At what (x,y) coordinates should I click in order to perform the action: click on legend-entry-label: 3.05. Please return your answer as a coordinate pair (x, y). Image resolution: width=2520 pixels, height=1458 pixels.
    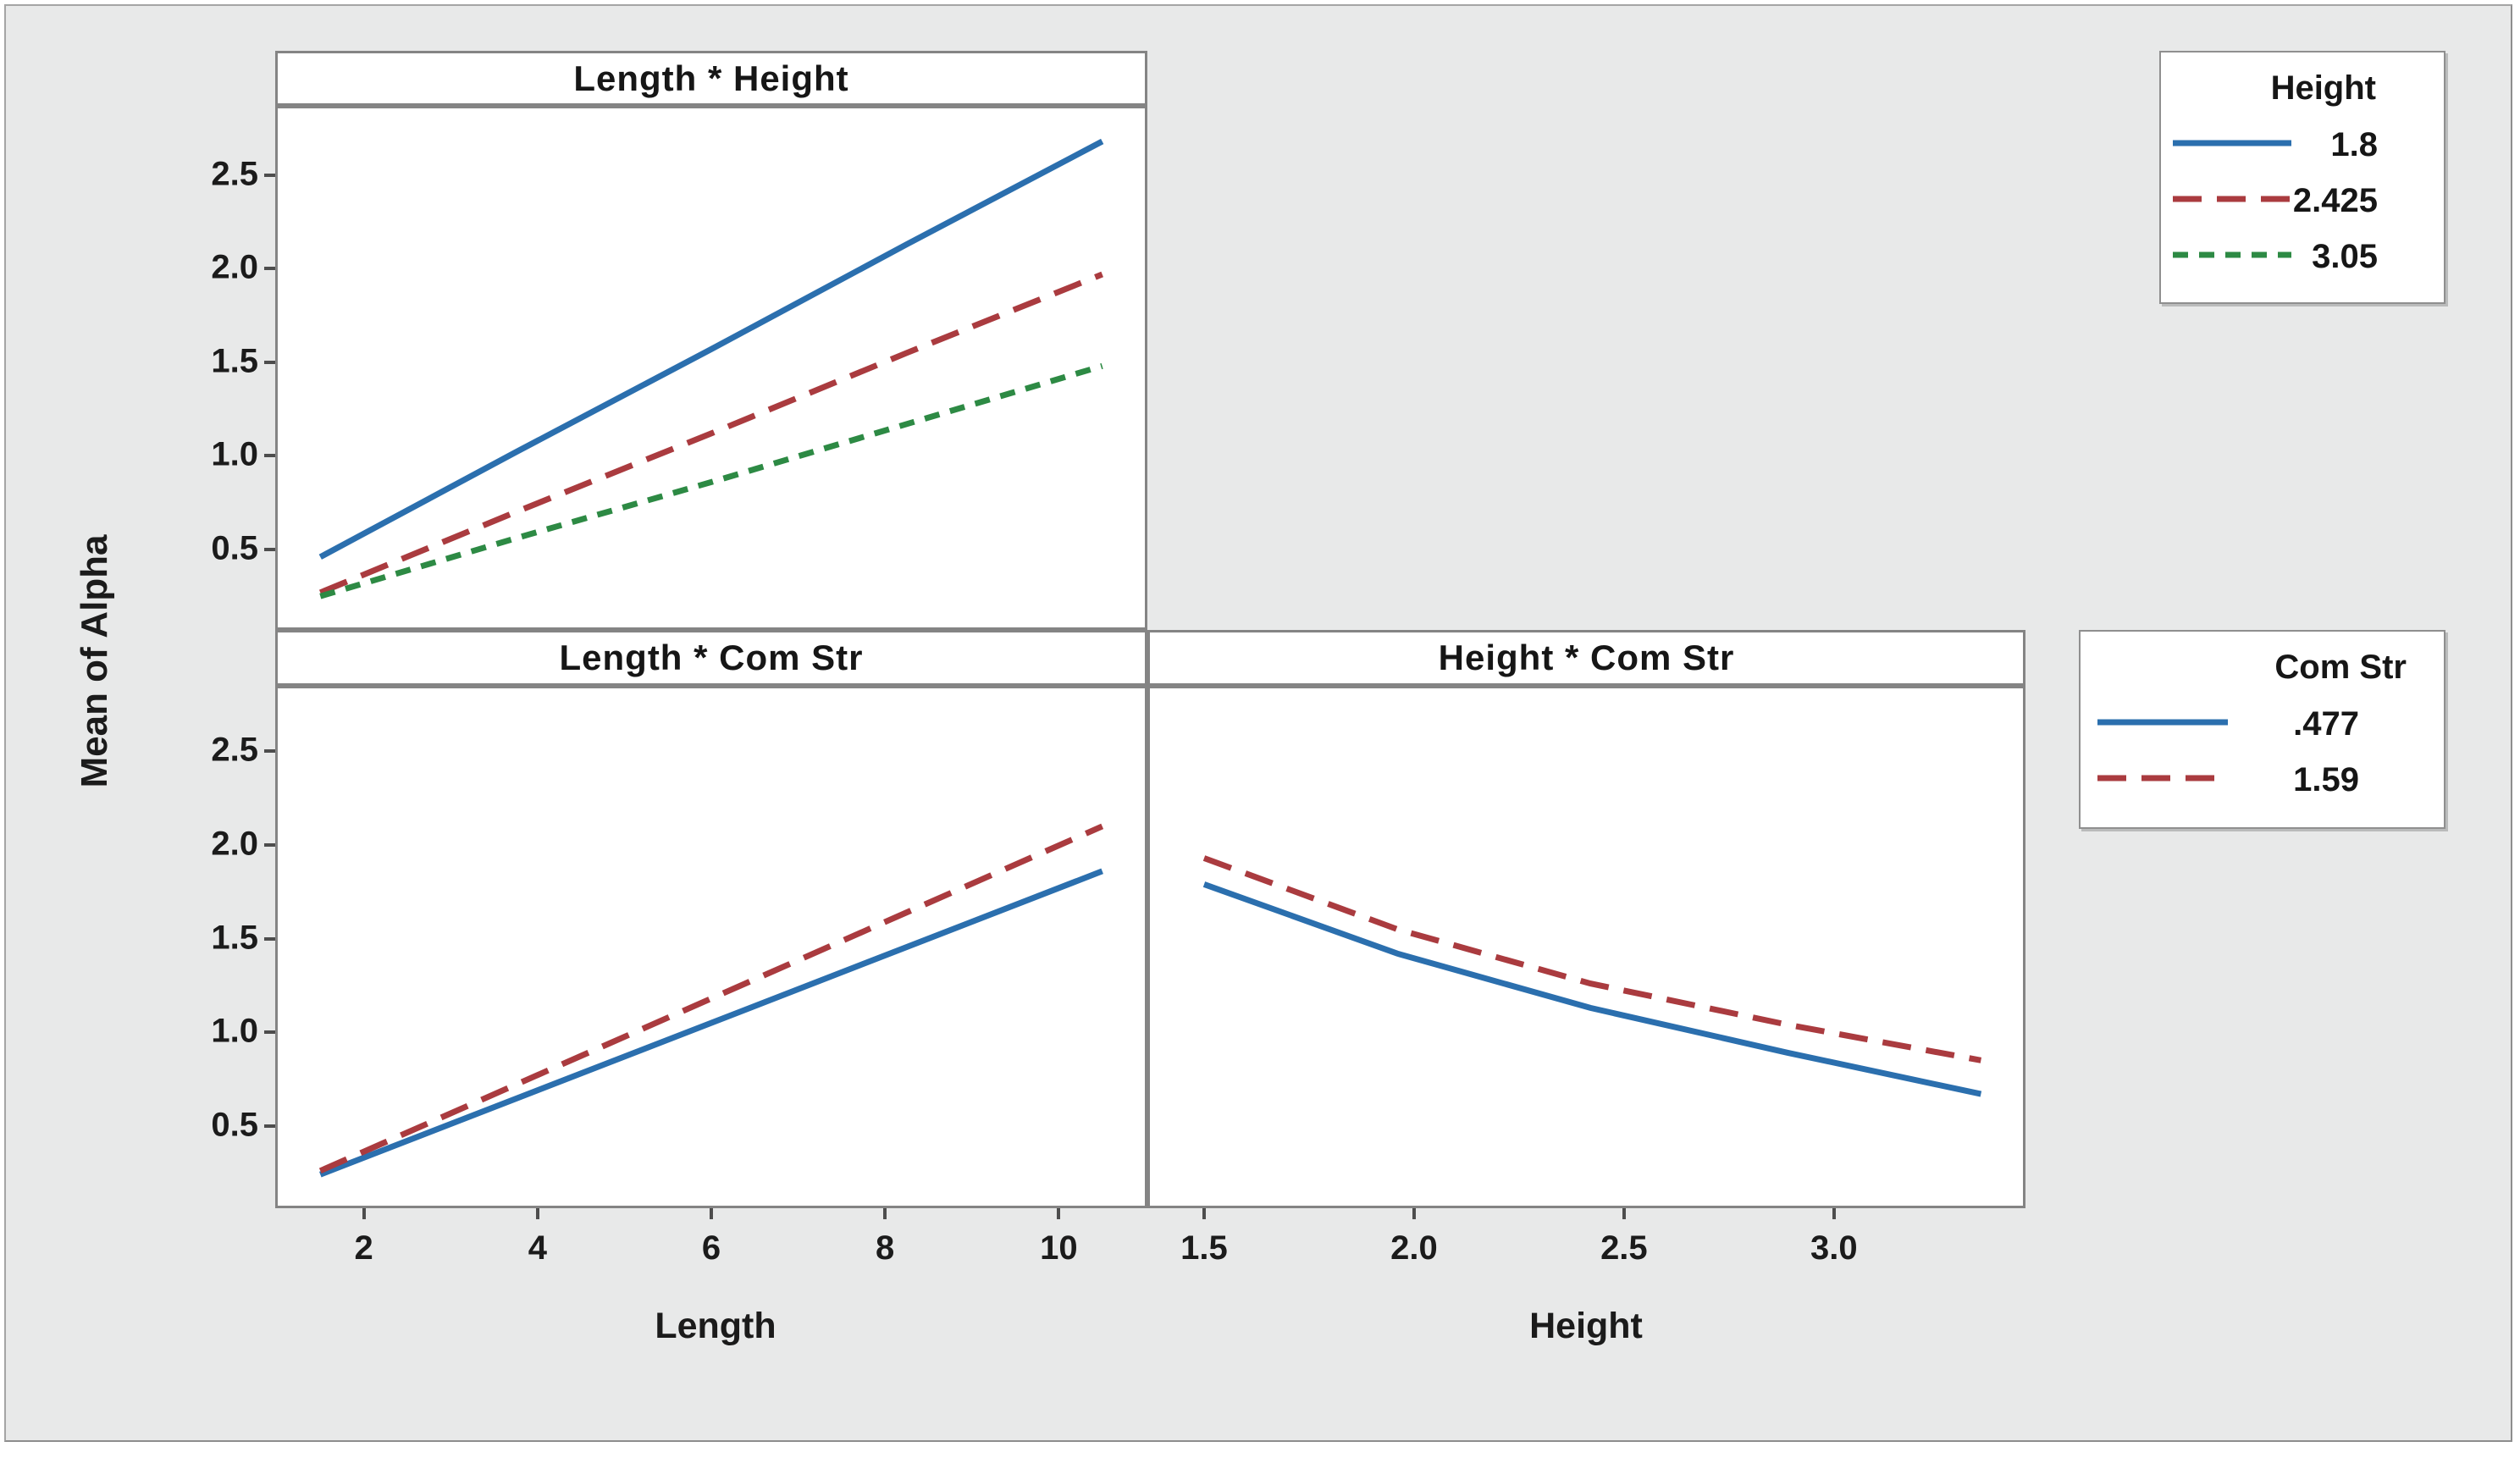
    Looking at the image, I should click on (2345, 256).